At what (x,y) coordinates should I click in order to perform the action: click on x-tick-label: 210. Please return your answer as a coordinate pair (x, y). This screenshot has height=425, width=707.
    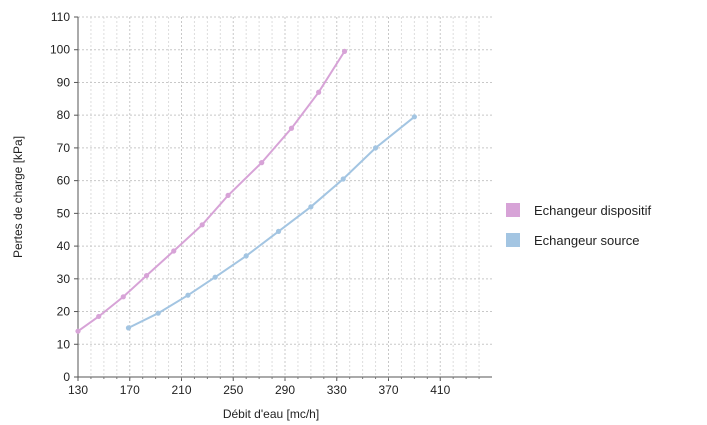
    Looking at the image, I should click on (181, 390).